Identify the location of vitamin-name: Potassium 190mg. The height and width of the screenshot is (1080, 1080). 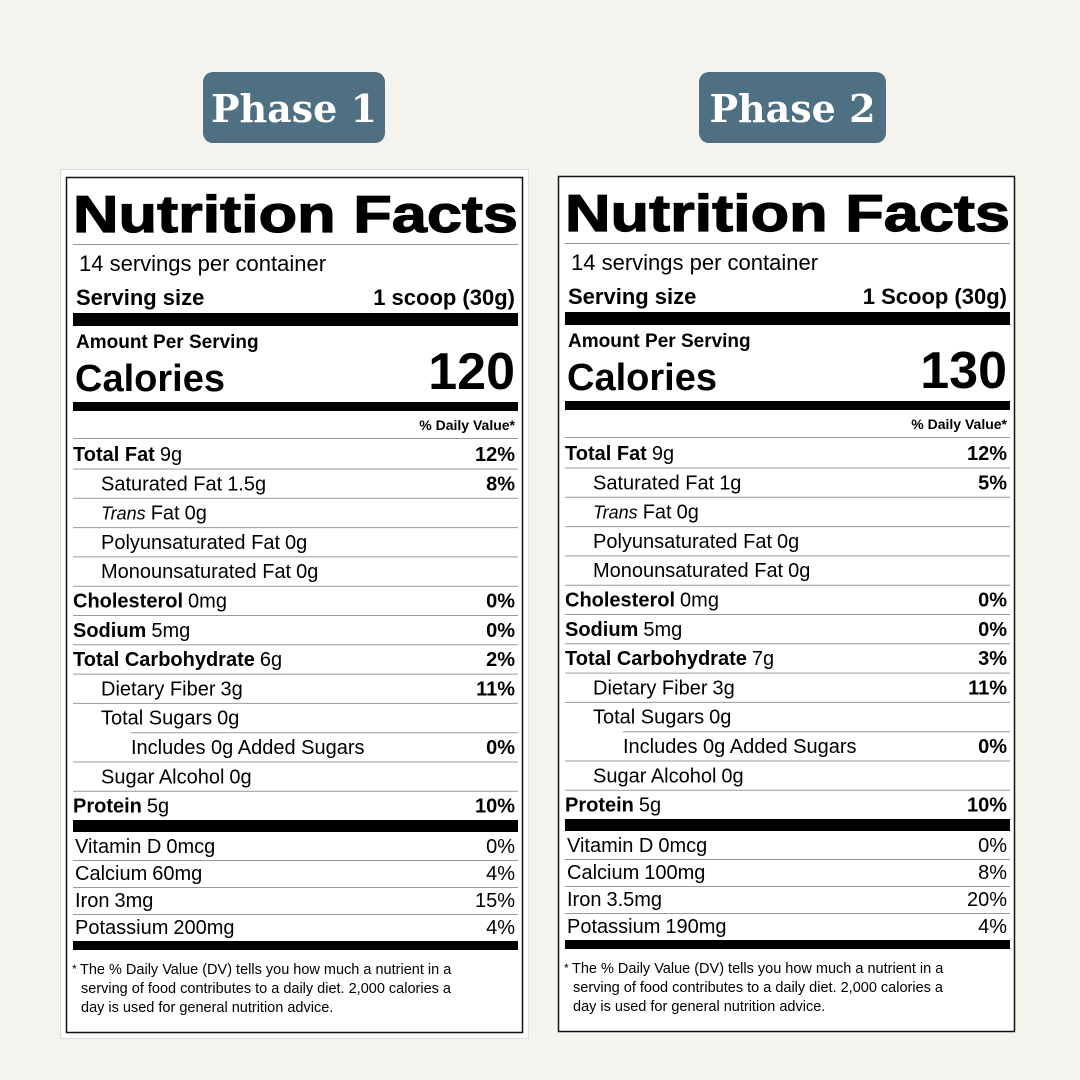
(647, 927).